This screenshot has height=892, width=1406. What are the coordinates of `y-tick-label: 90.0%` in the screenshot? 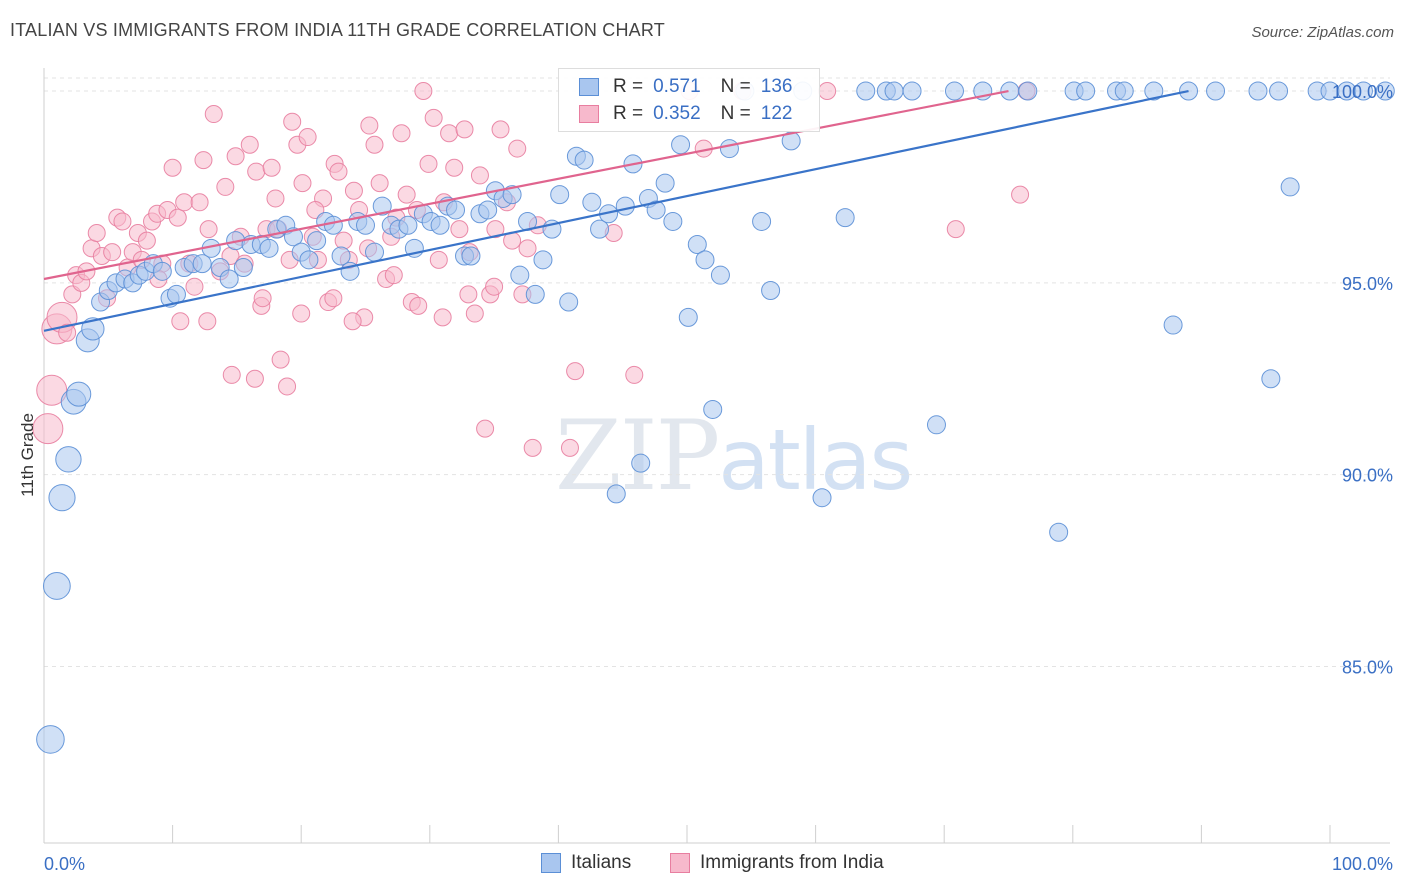 It's located at (1367, 476).